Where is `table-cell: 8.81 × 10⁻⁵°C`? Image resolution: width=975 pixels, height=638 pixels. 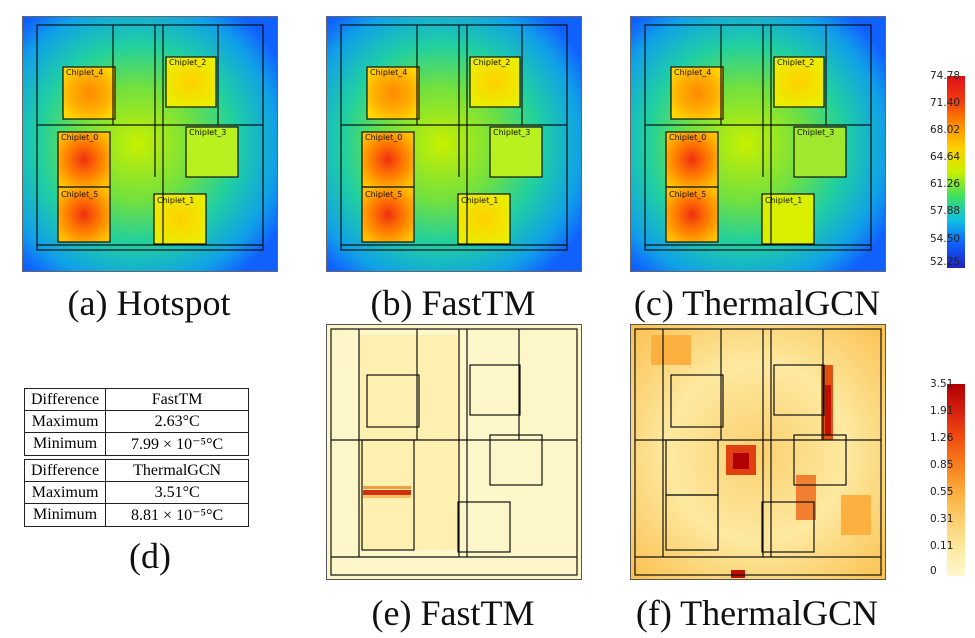 table-cell: 8.81 × 10⁻⁵°C is located at coordinates (177, 515).